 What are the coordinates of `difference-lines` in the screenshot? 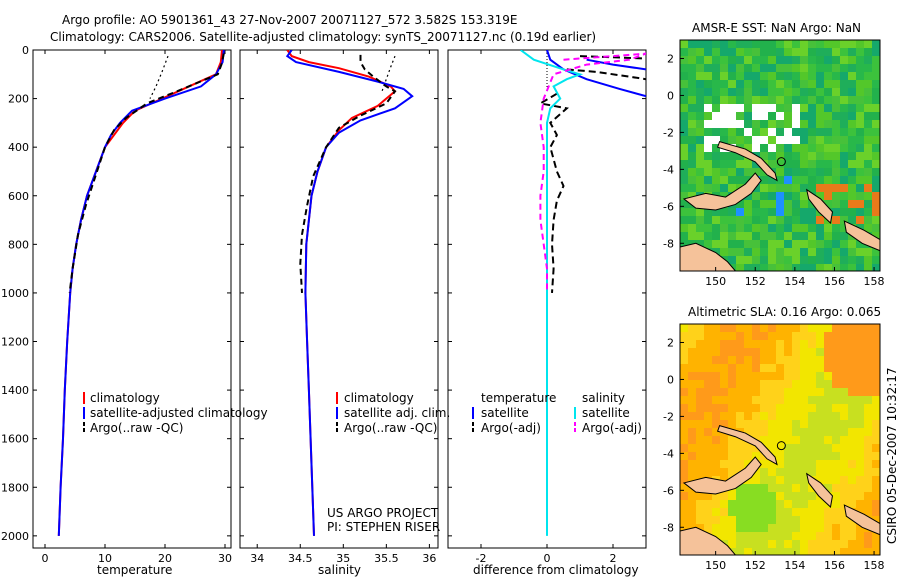 It's located at (583, 293).